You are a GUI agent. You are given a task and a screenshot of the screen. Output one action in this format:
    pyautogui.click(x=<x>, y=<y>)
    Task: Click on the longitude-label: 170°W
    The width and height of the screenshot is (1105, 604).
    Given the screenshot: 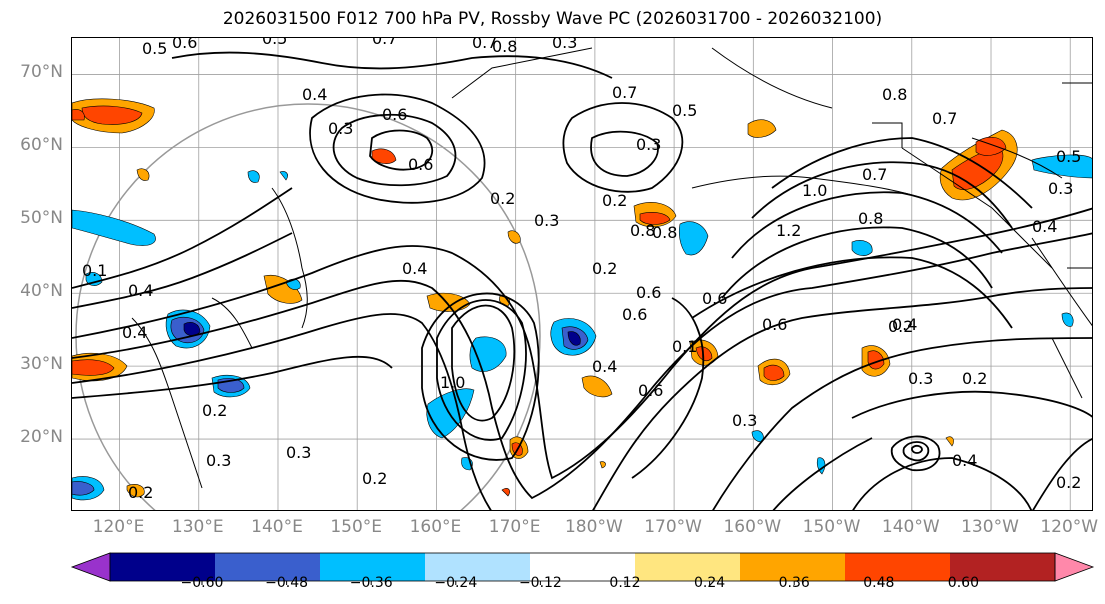 What is the action you would take?
    pyautogui.click(x=673, y=527)
    